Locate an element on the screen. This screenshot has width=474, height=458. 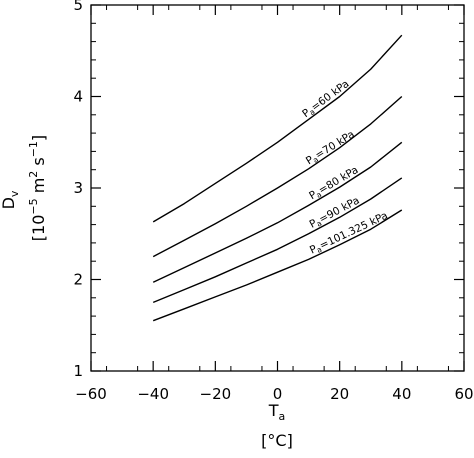
svg-text: Dv is located at coordinates (10, 199).